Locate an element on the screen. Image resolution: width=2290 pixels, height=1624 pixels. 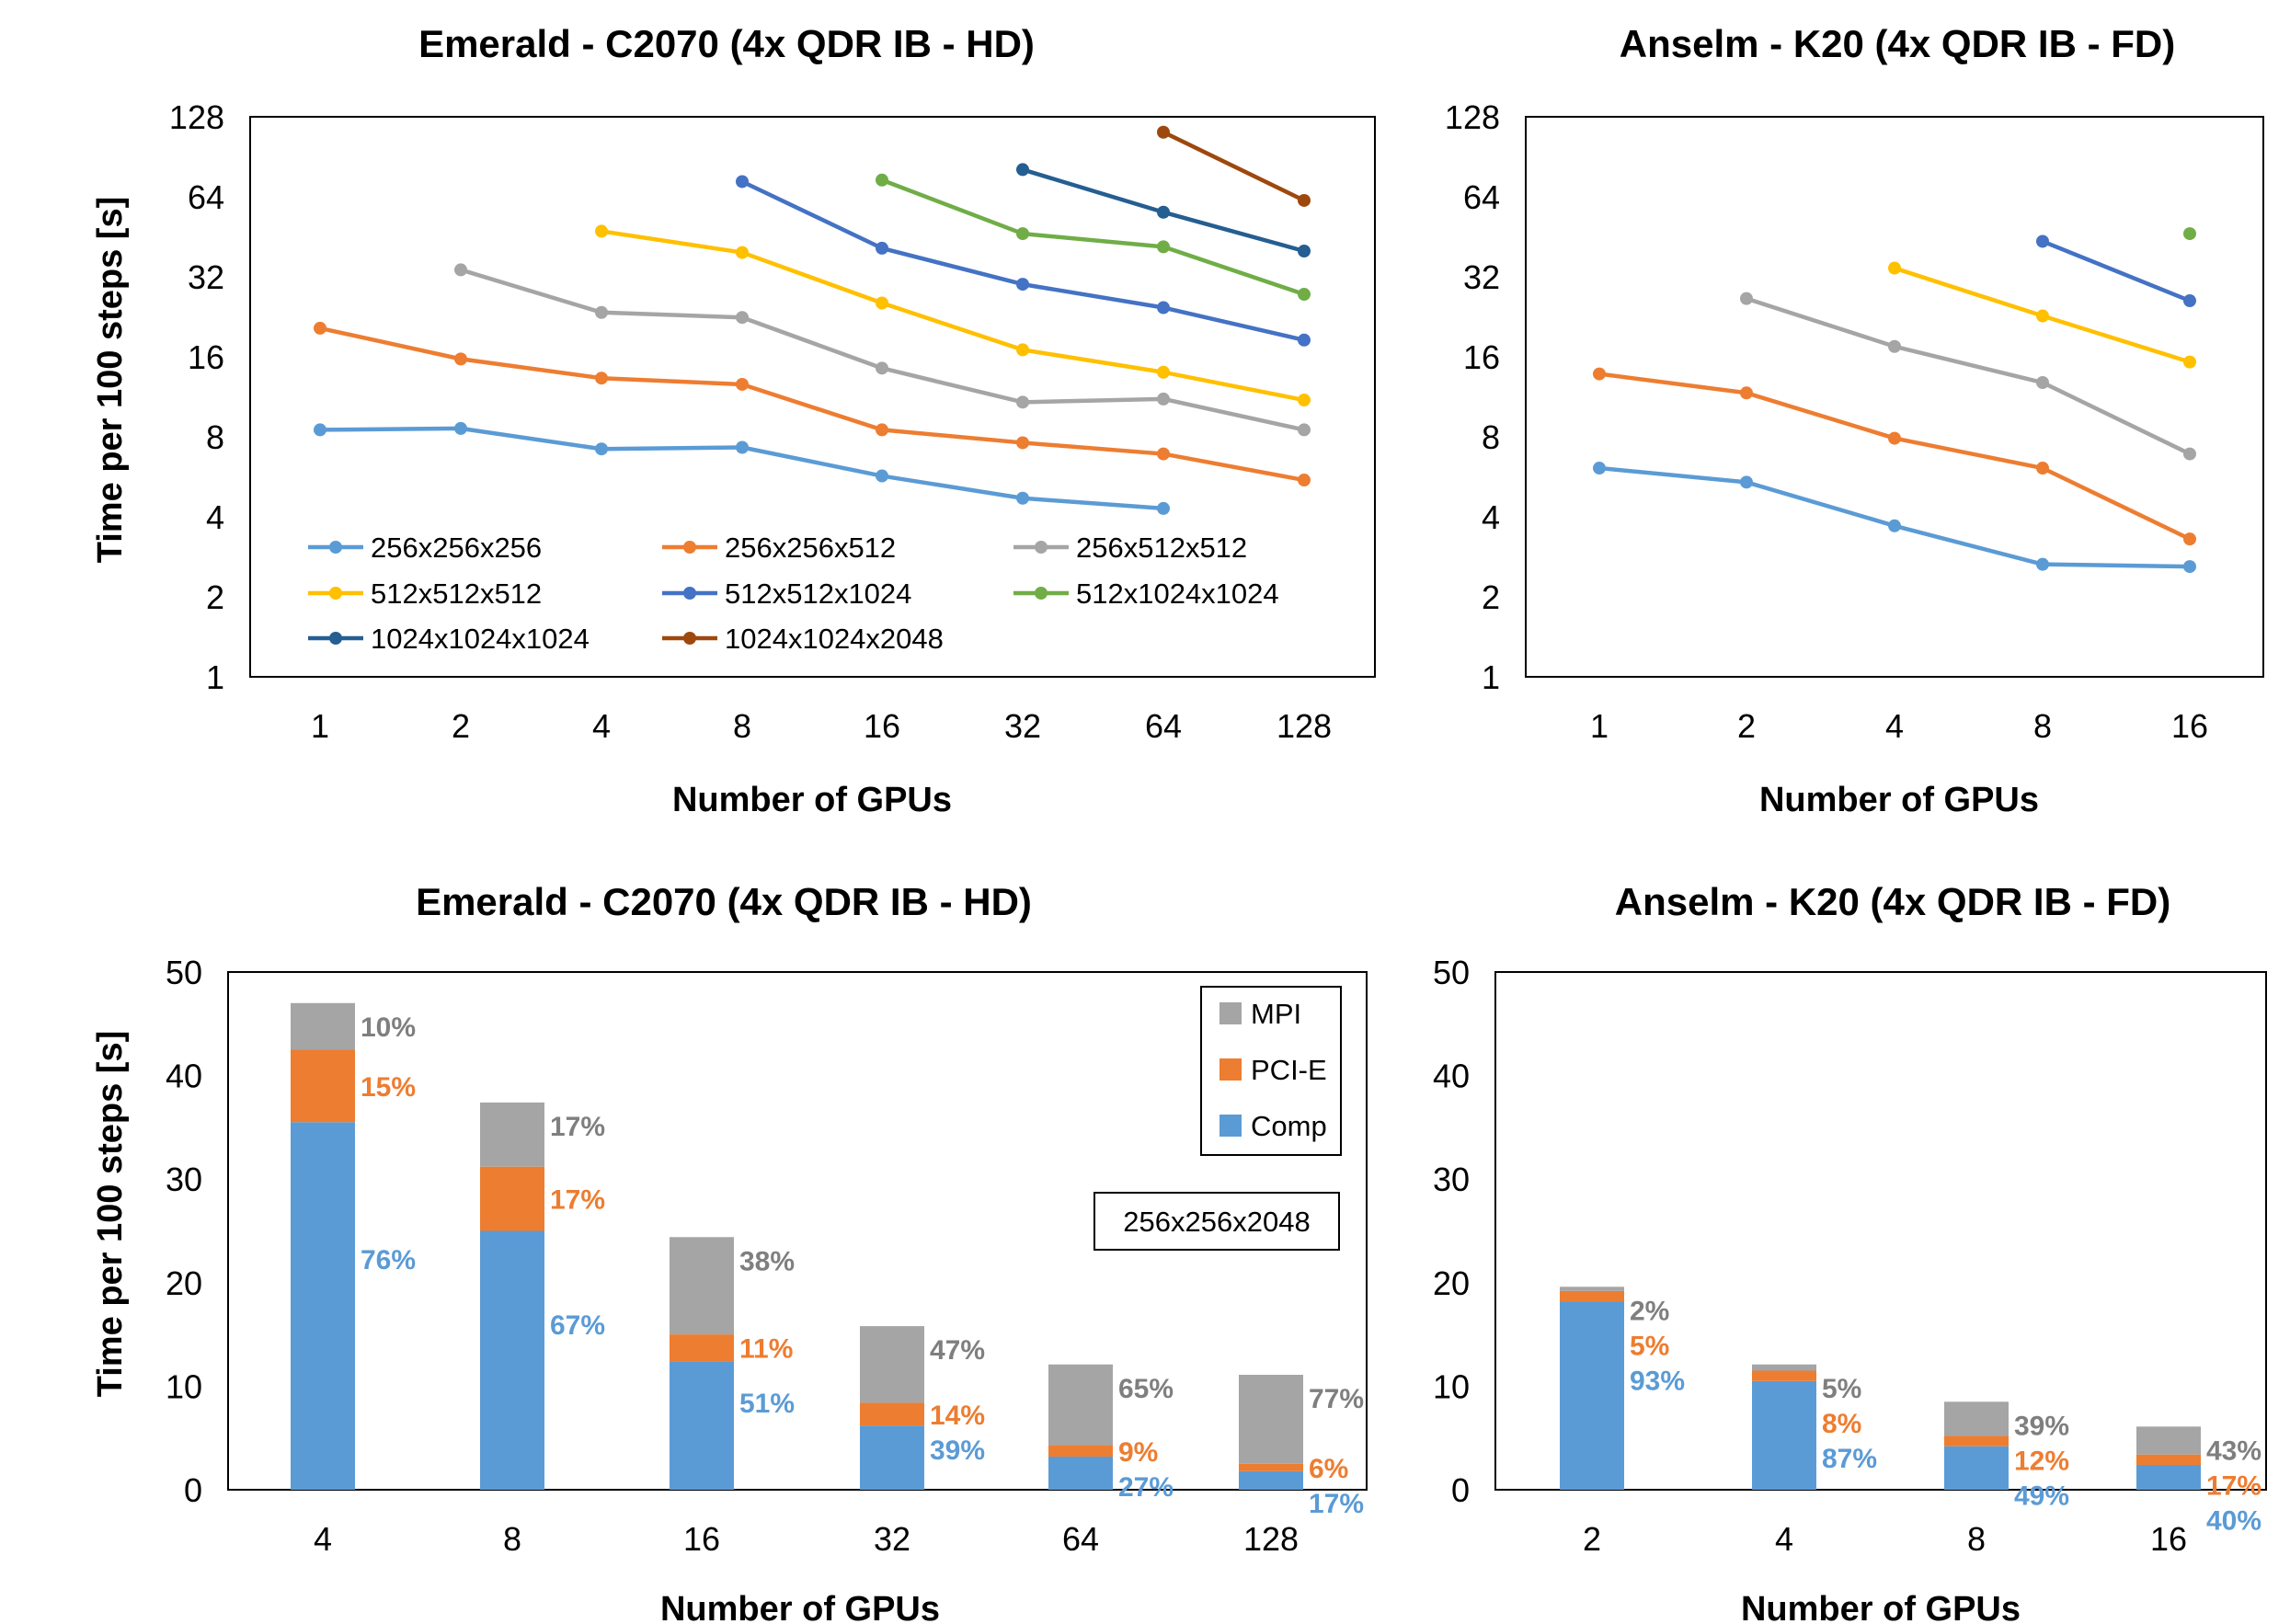
y-tick-label: 20 is located at coordinates (184, 1283).